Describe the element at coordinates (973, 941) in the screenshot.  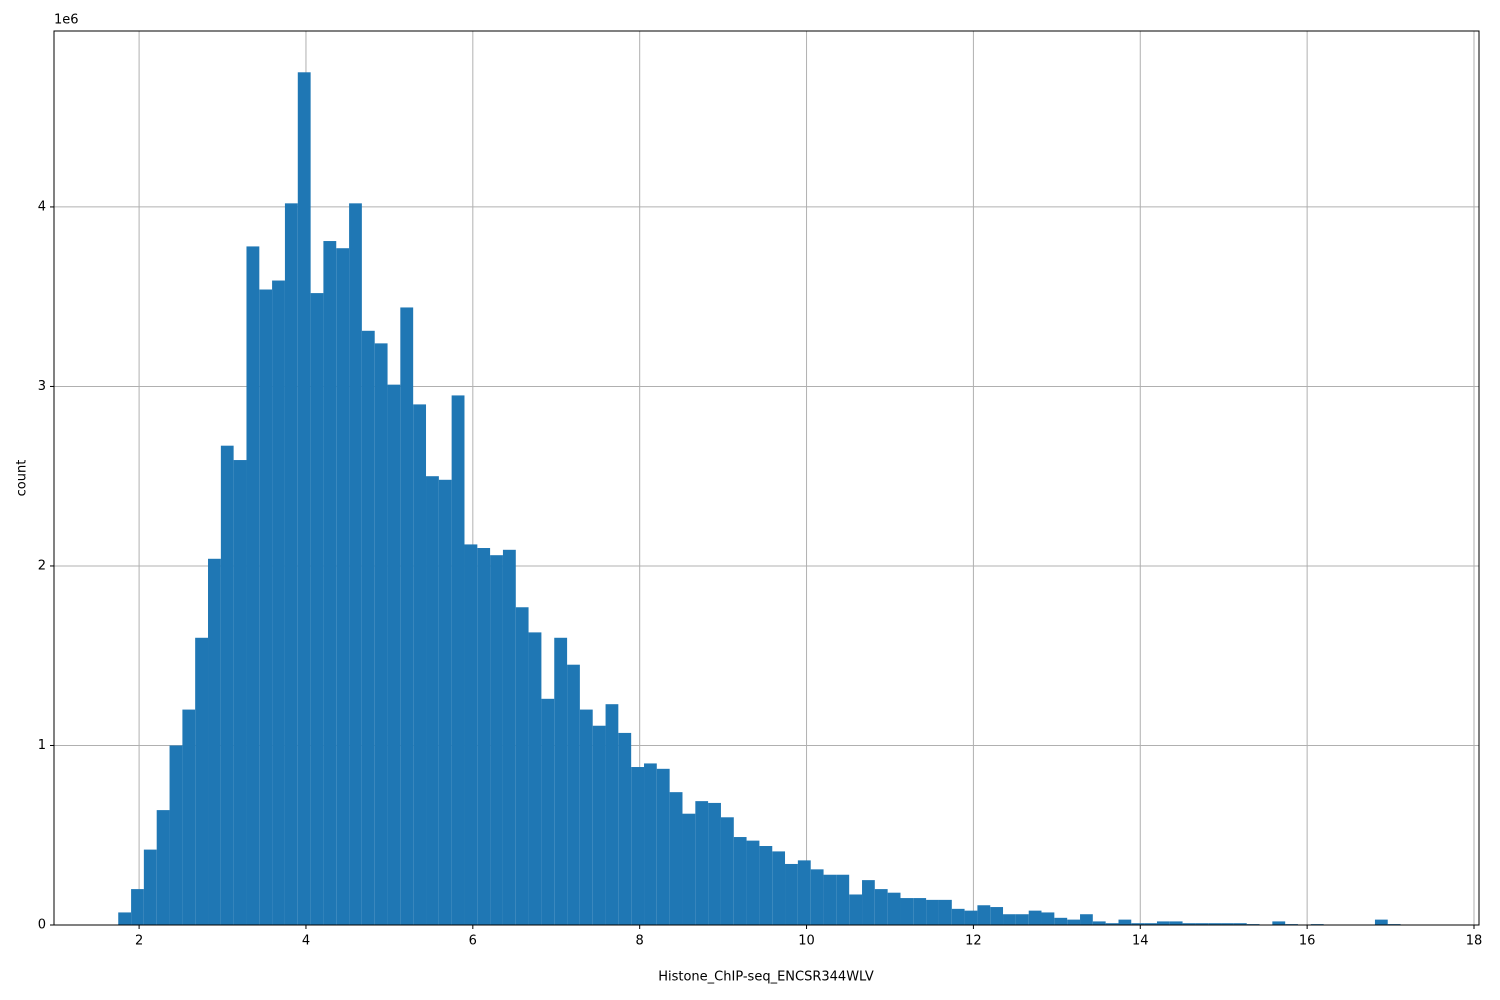
I see `x-tick-label: 12` at that location.